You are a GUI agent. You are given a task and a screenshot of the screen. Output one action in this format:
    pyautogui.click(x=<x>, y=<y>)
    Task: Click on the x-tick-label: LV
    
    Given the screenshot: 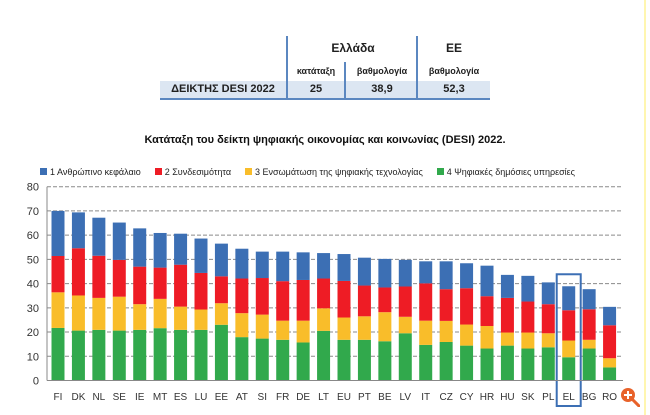 What is the action you would take?
    pyautogui.click(x=406, y=397)
    